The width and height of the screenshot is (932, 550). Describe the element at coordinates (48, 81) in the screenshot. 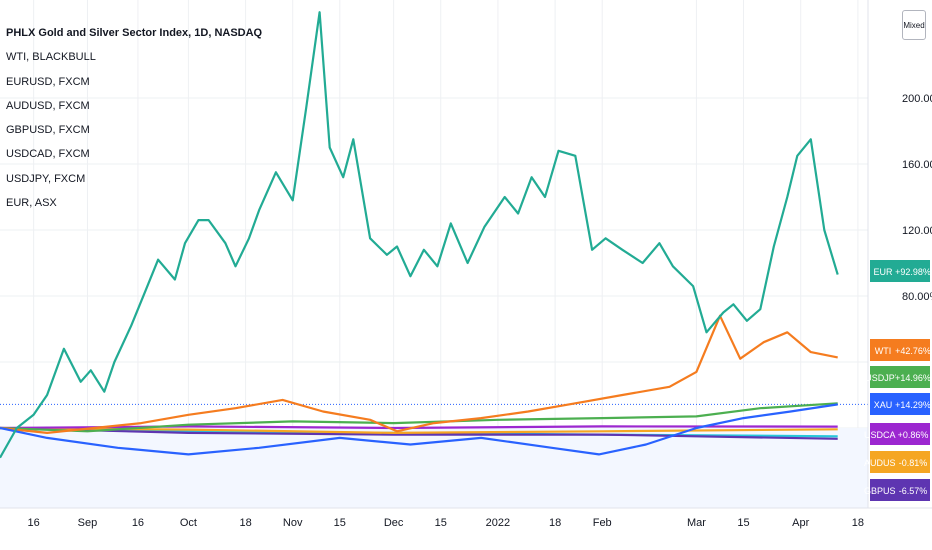

I see `legend-item-eurusd: EURUSD, FXCM` at that location.